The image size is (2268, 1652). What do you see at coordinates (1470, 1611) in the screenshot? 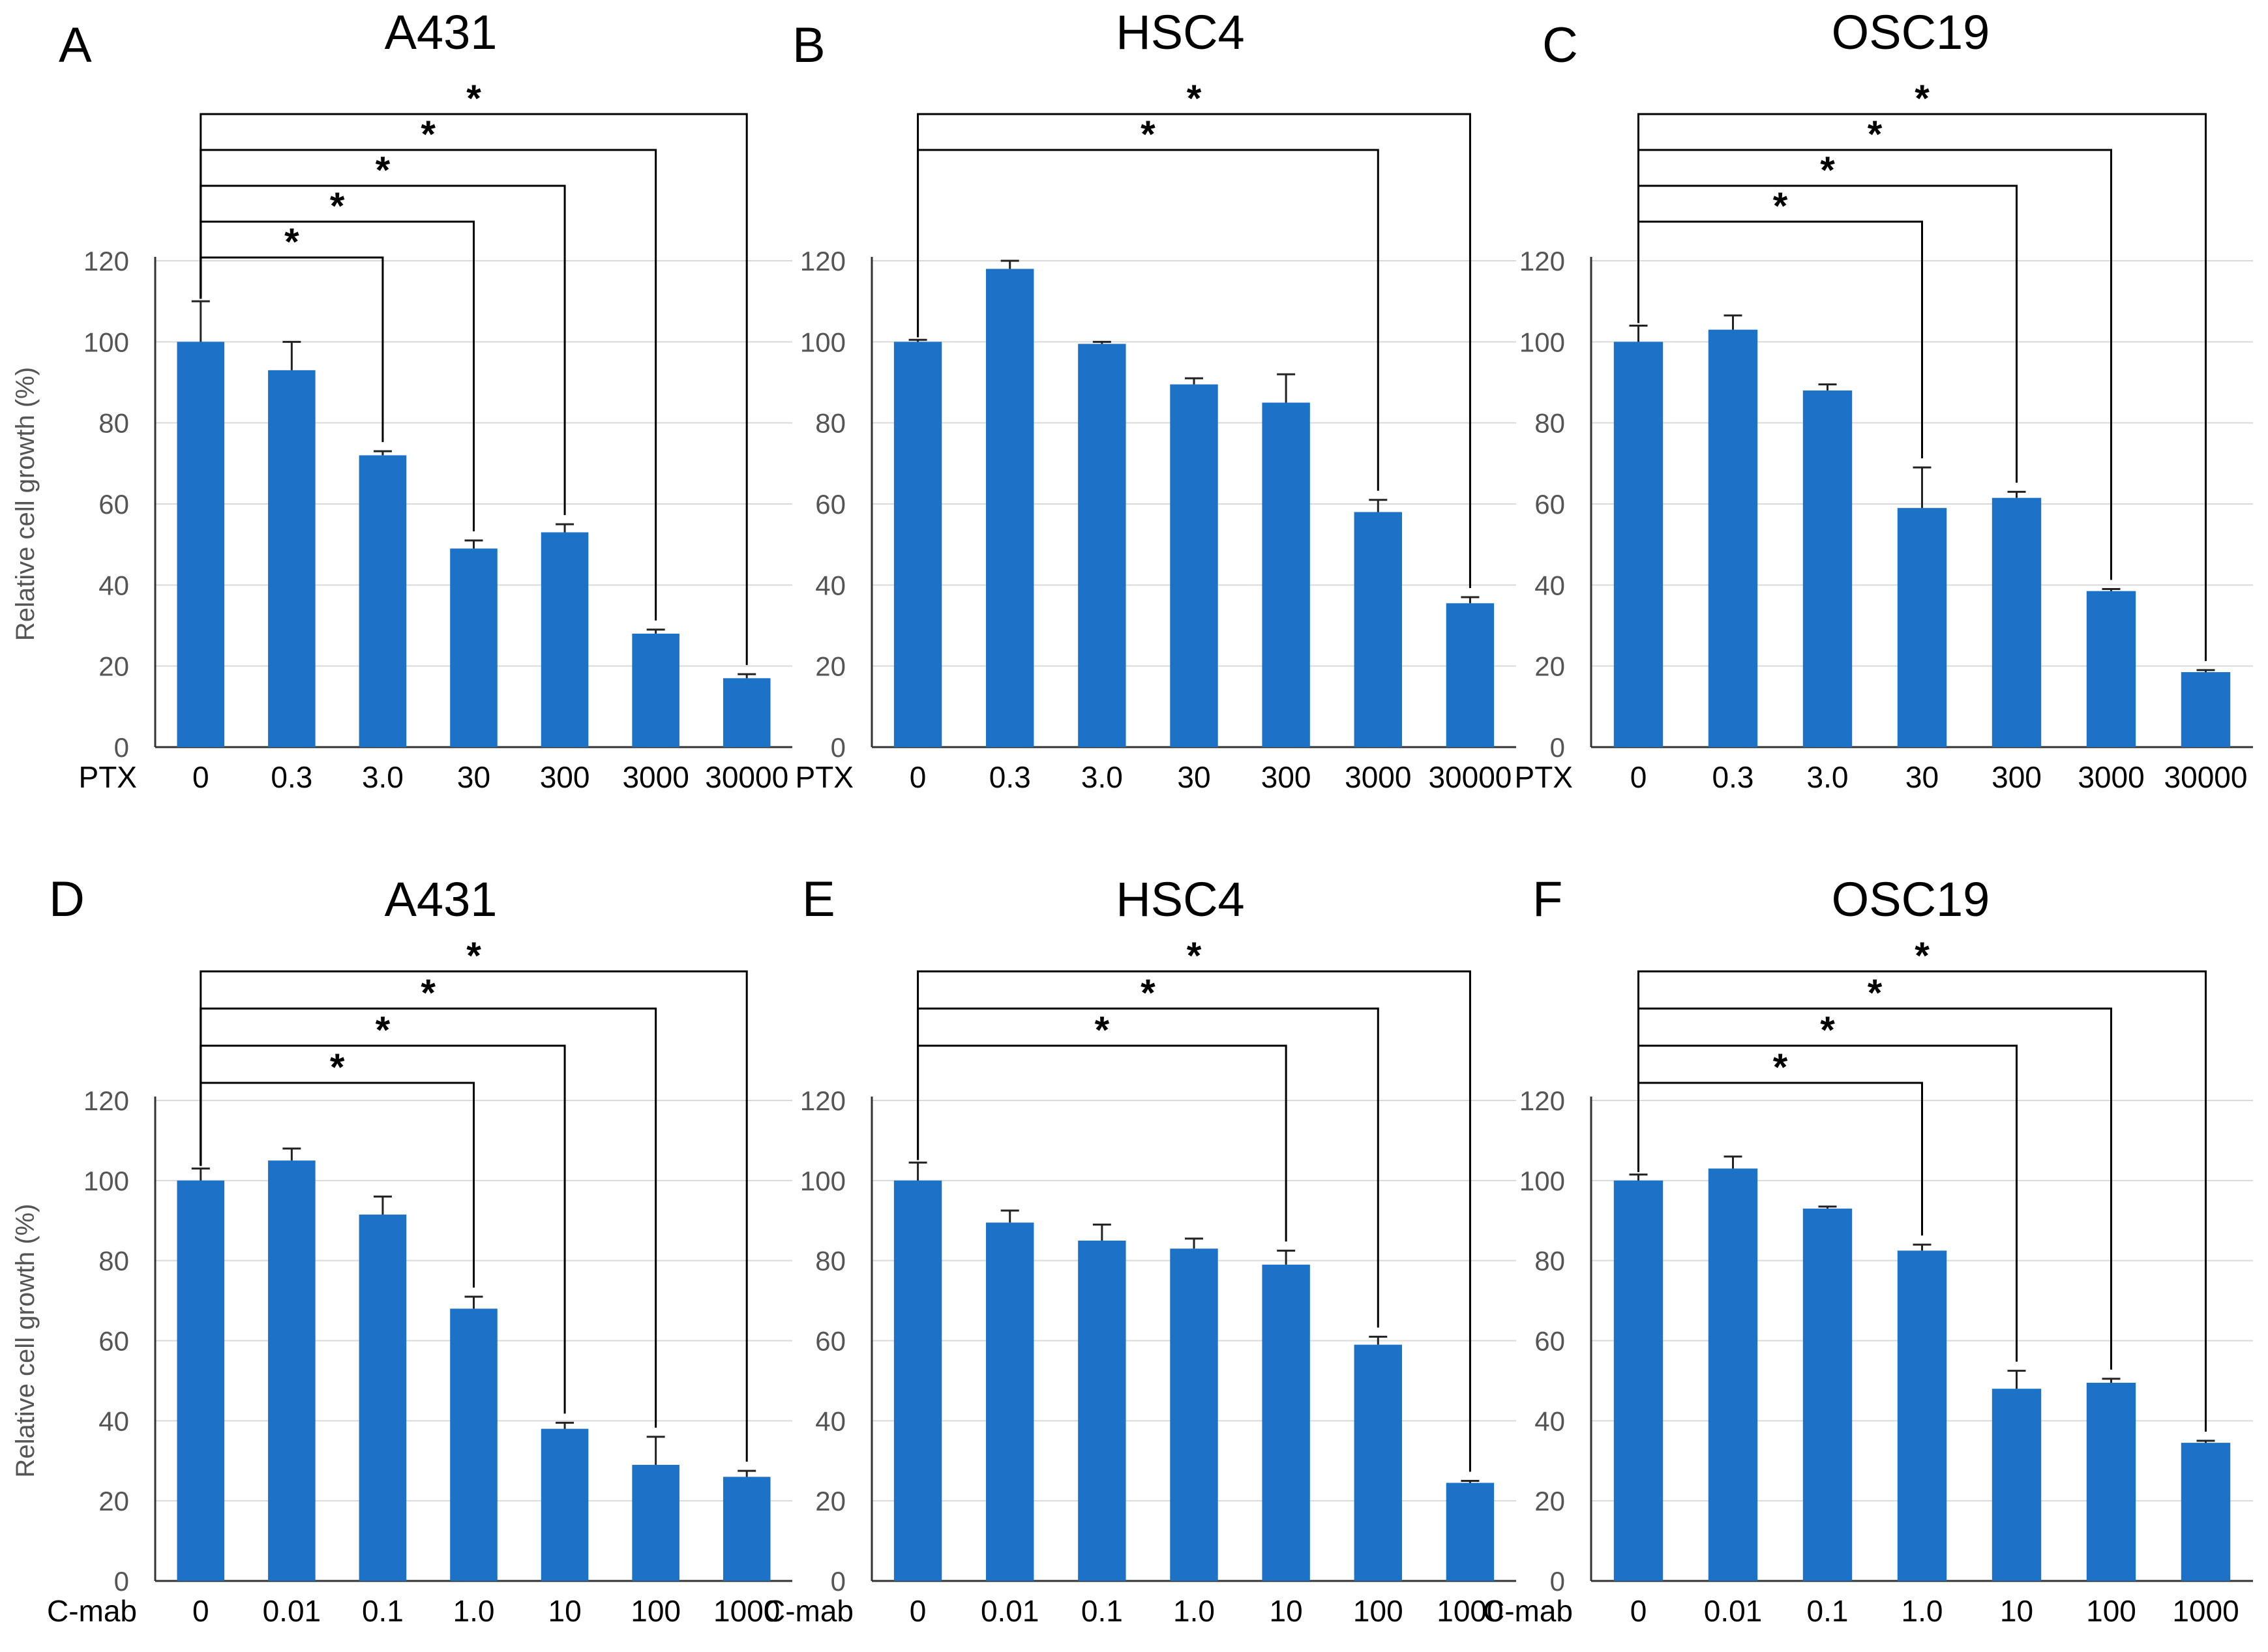
I see `x-tick-label: 1000` at bounding box center [1470, 1611].